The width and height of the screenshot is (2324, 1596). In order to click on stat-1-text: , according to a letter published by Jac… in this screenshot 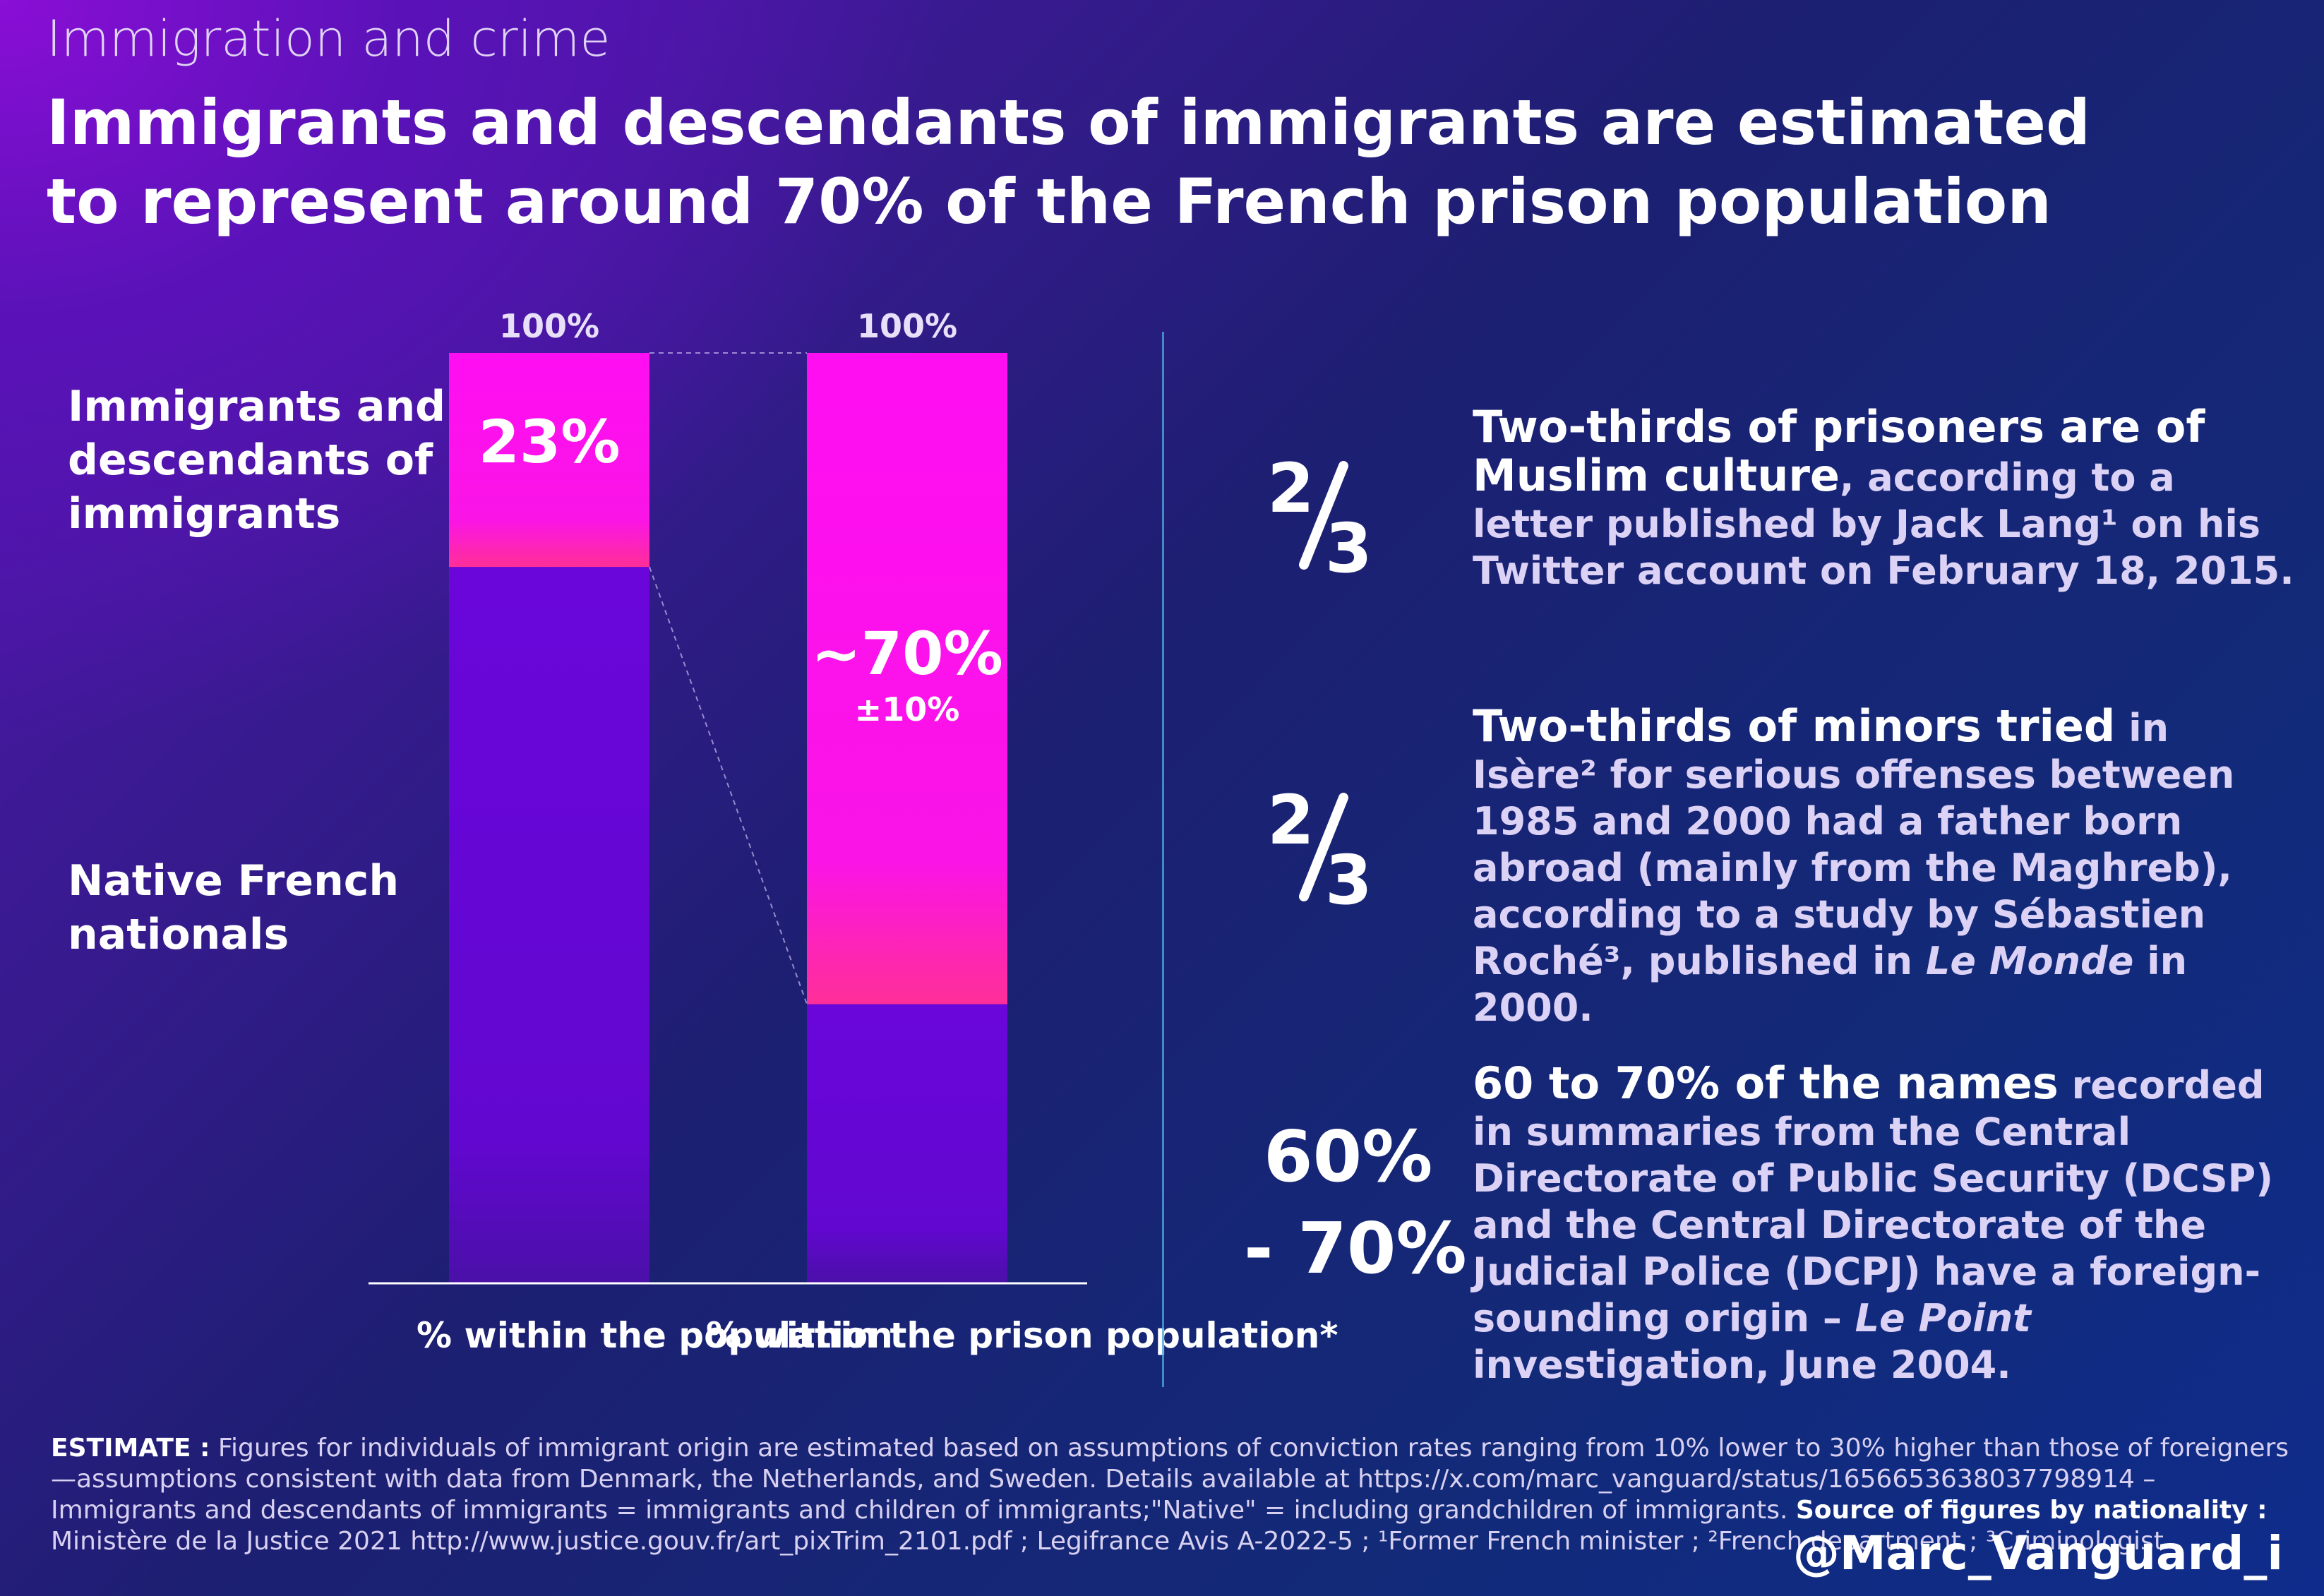, I will do `click(1883, 524)`.